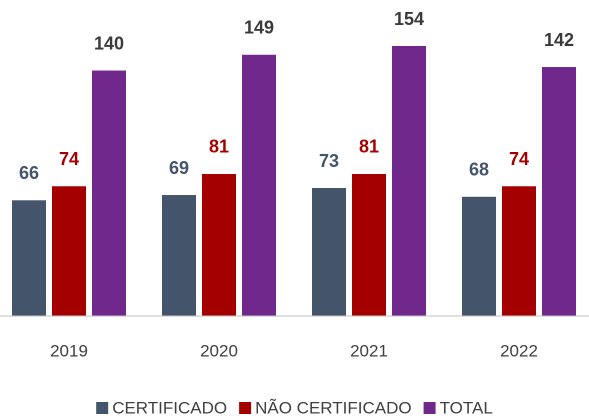  What do you see at coordinates (559, 40) in the screenshot?
I see `data-label: 142` at bounding box center [559, 40].